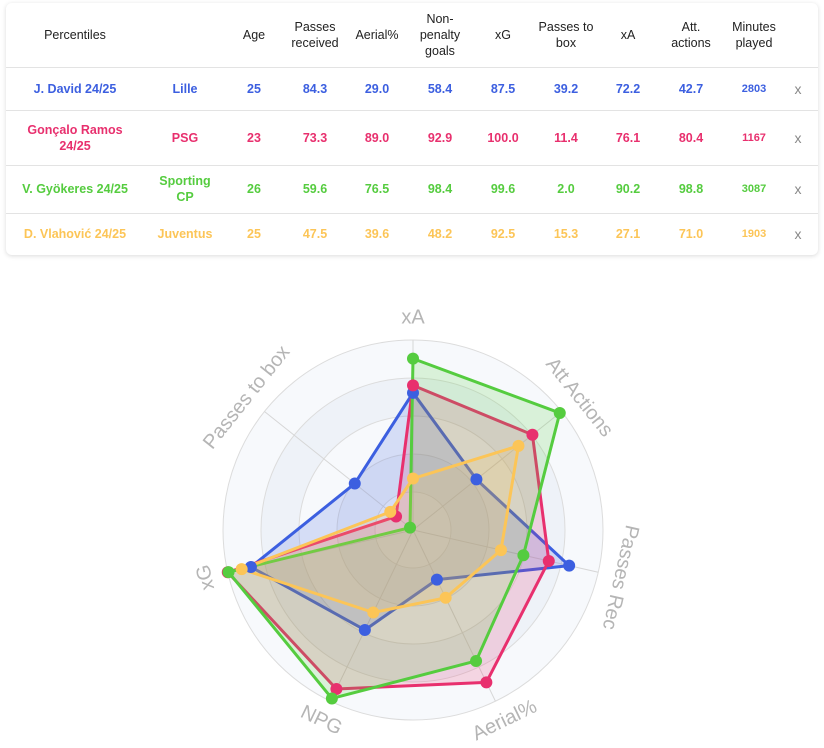  Describe the element at coordinates (321, 720) in the screenshot. I see `axis-label: NPG` at that location.